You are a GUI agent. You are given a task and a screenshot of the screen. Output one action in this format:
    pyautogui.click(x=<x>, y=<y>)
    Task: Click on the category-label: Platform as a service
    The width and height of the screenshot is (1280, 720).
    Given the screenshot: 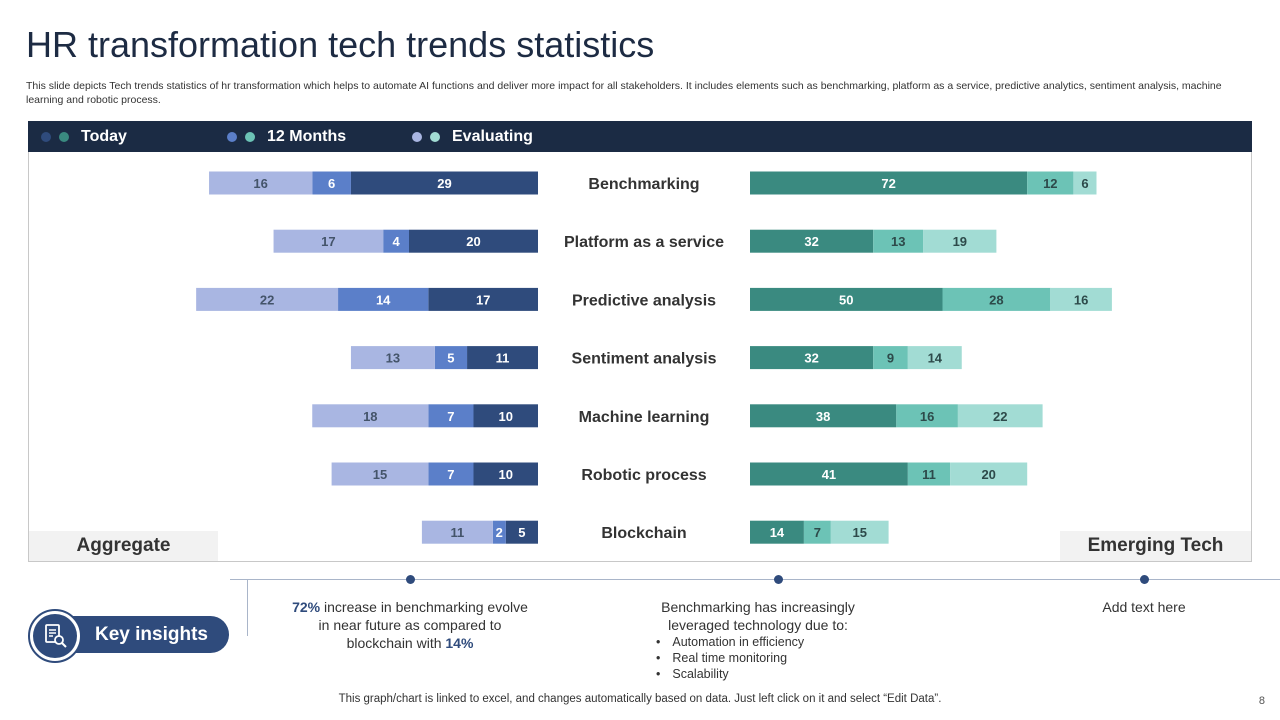 What is the action you would take?
    pyautogui.click(x=644, y=242)
    